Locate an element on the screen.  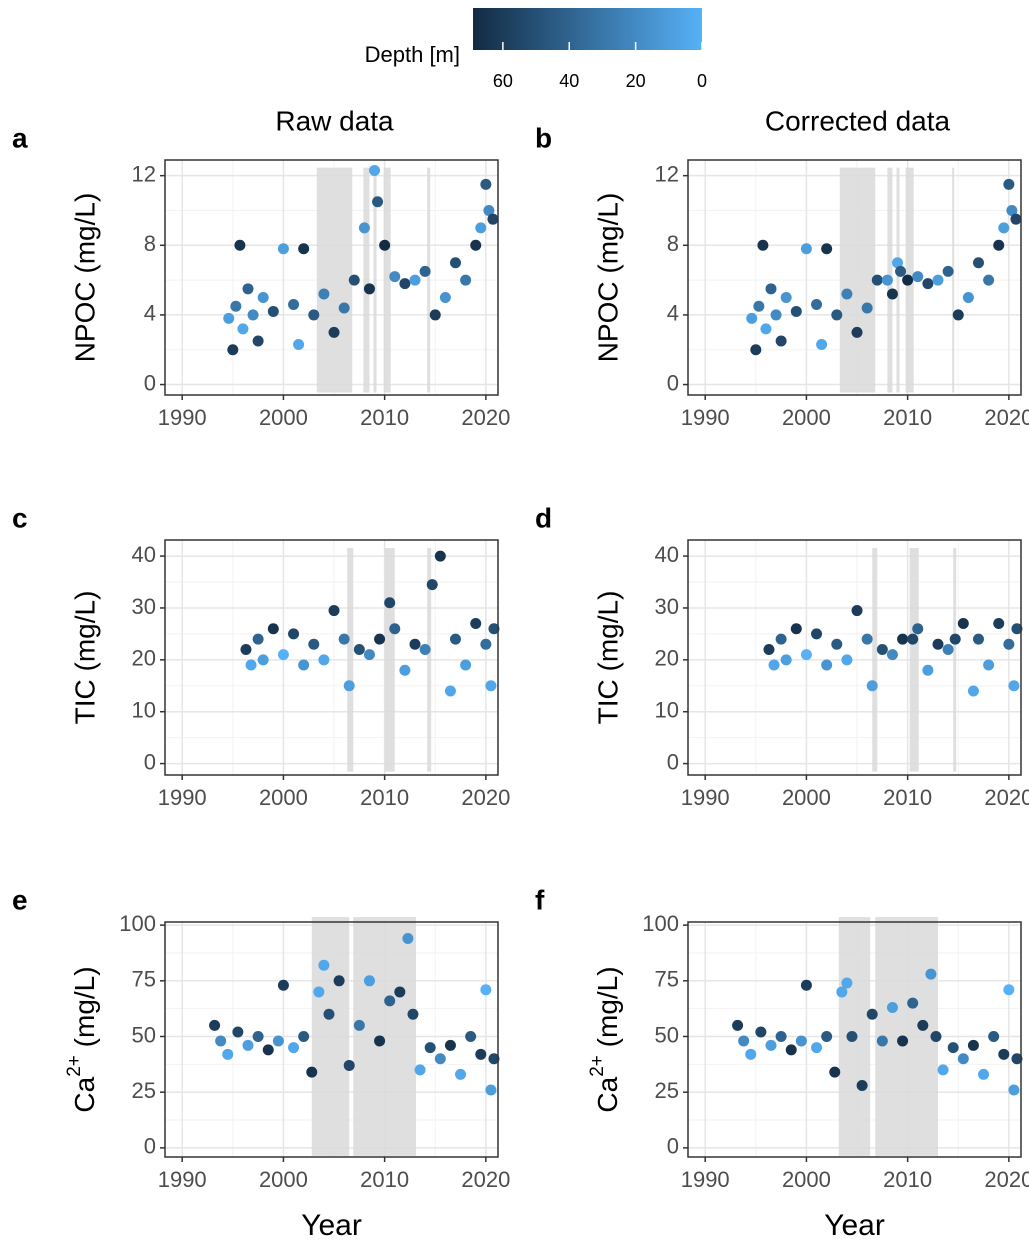
y-tick-label: 75 is located at coordinates (667, 979).